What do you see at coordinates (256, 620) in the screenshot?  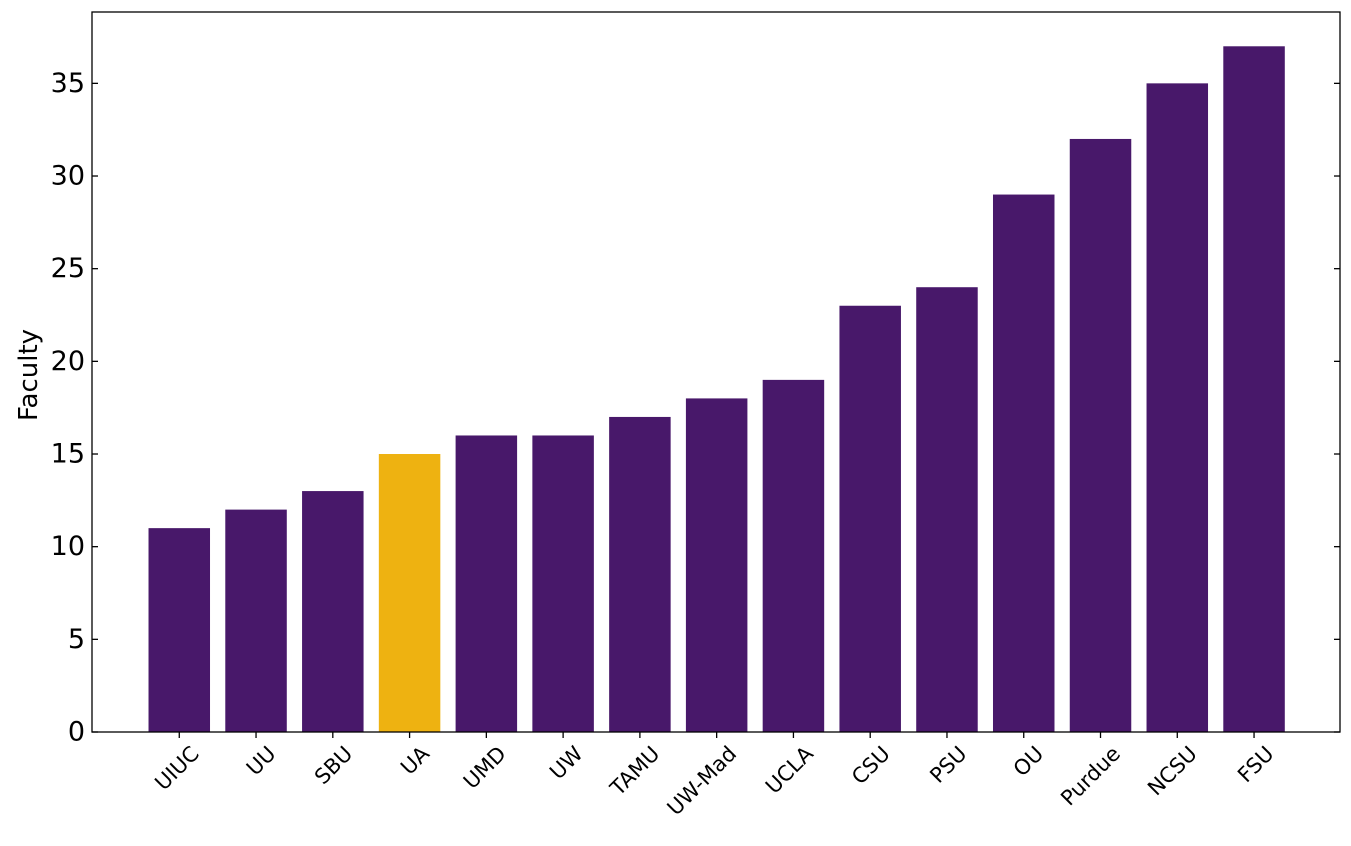 I see `bar-uu` at bounding box center [256, 620].